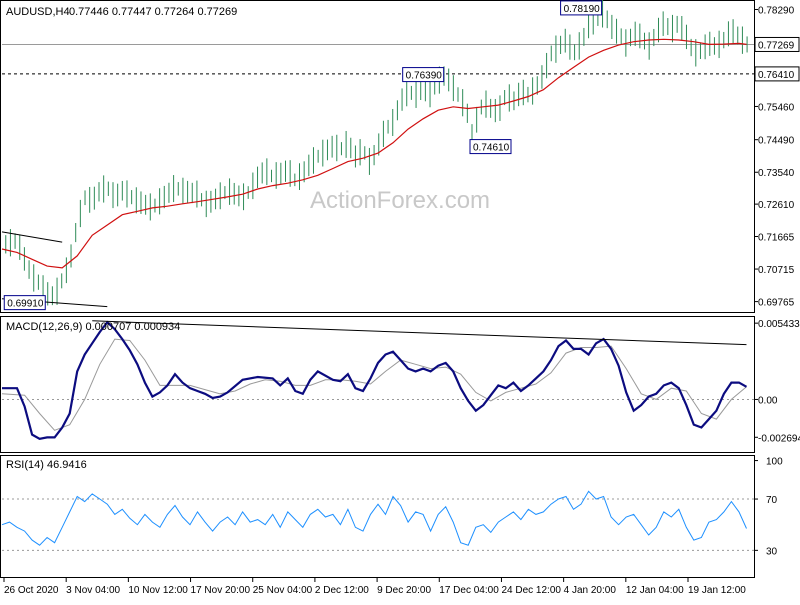  What do you see at coordinates (590, 590) in the screenshot?
I see `time-tick-label: 4 Jan 20:00` at bounding box center [590, 590].